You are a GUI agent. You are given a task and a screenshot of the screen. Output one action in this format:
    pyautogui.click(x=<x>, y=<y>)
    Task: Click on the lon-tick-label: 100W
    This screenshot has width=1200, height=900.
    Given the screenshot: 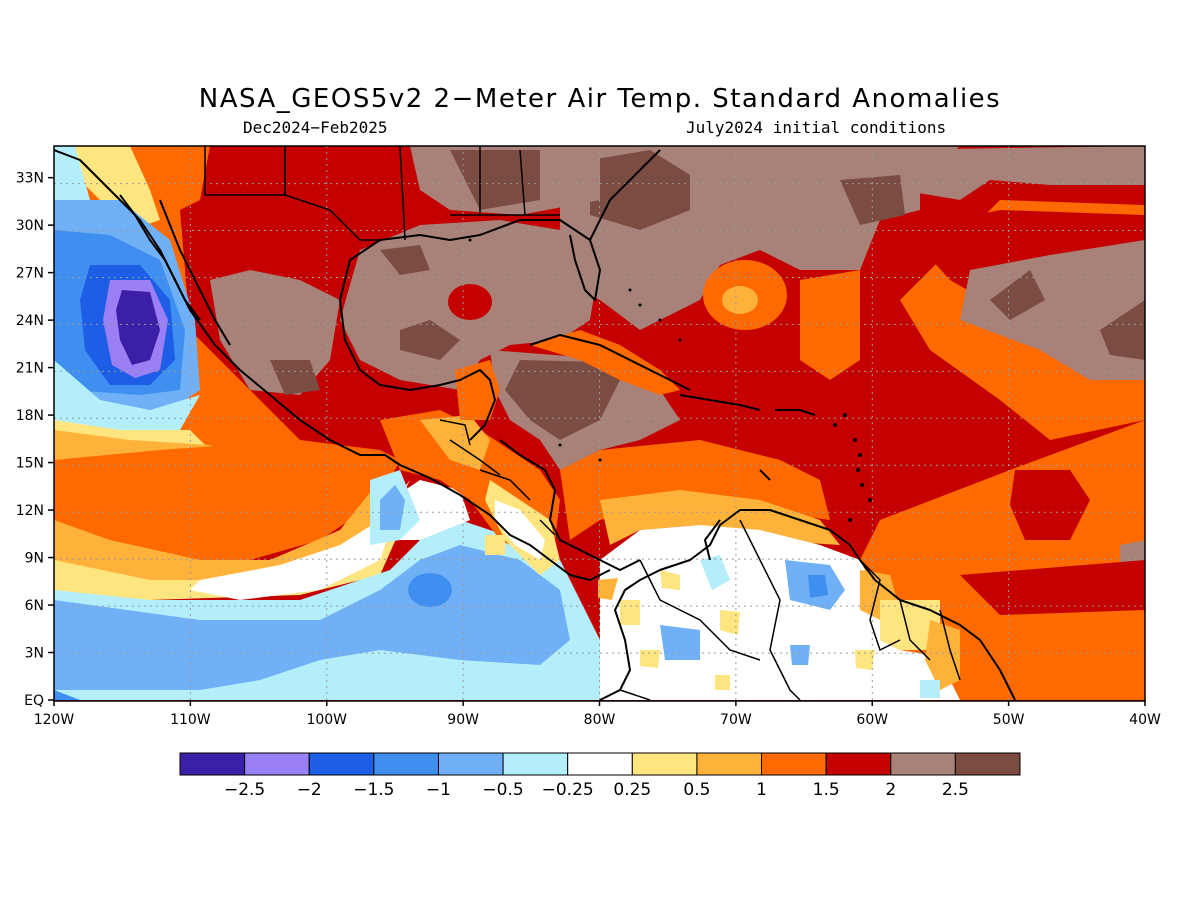 What is the action you would take?
    pyautogui.click(x=326, y=720)
    